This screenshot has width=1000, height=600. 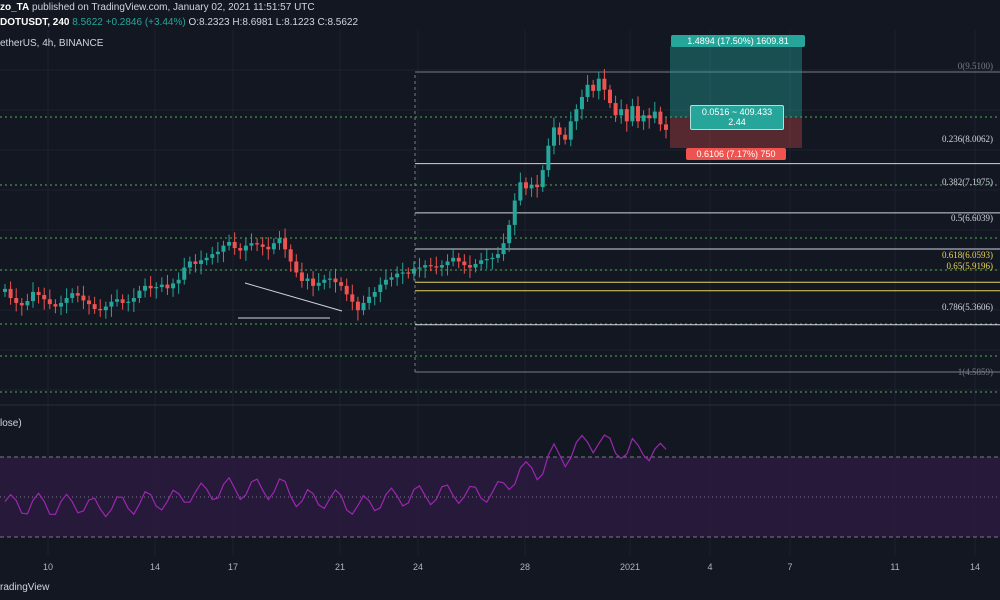 What do you see at coordinates (87, 22) in the screenshot?
I see `last-price: 8.5622` at bounding box center [87, 22].